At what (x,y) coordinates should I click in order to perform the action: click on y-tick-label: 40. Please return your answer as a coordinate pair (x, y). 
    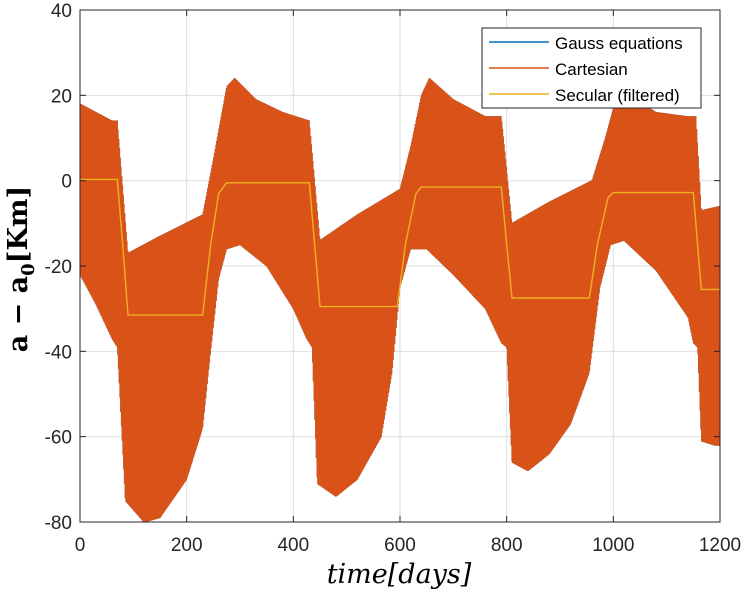
    Looking at the image, I should click on (61, 11).